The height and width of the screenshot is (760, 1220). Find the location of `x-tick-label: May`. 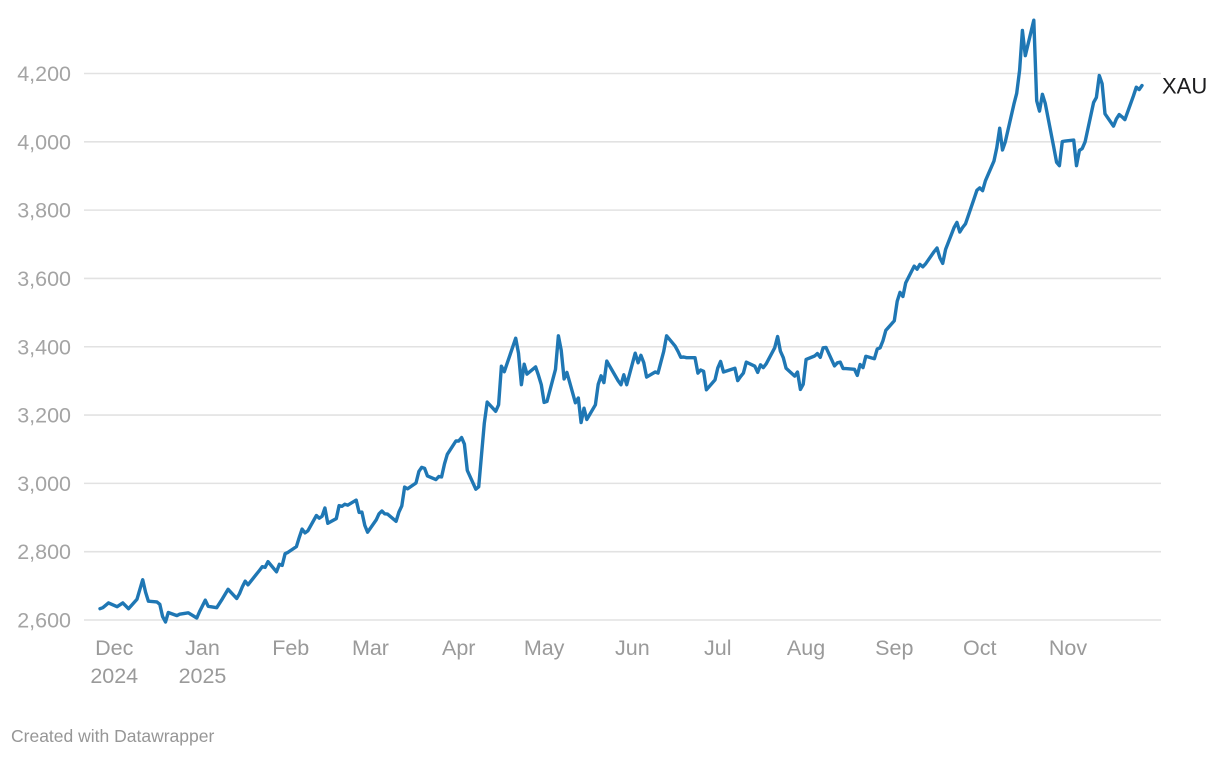

x-tick-label: May is located at coordinates (544, 648).